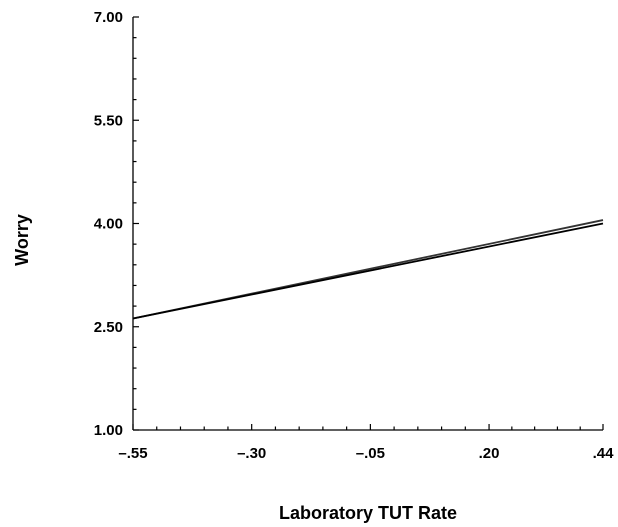 Image resolution: width=618 pixels, height=527 pixels. I want to click on x-tick-label: –.05, so click(370, 453).